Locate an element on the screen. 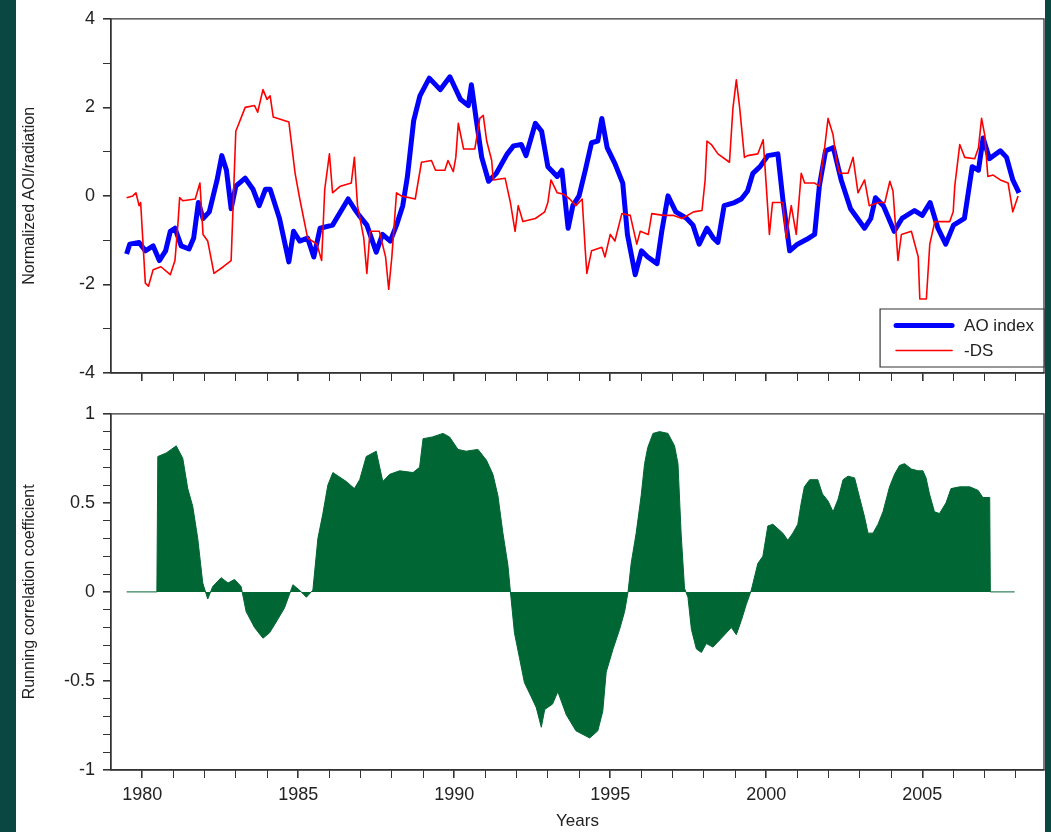 Image resolution: width=1051 pixels, height=832 pixels. y-axis-title: Normalized AOI/radiation is located at coordinates (29, 195).